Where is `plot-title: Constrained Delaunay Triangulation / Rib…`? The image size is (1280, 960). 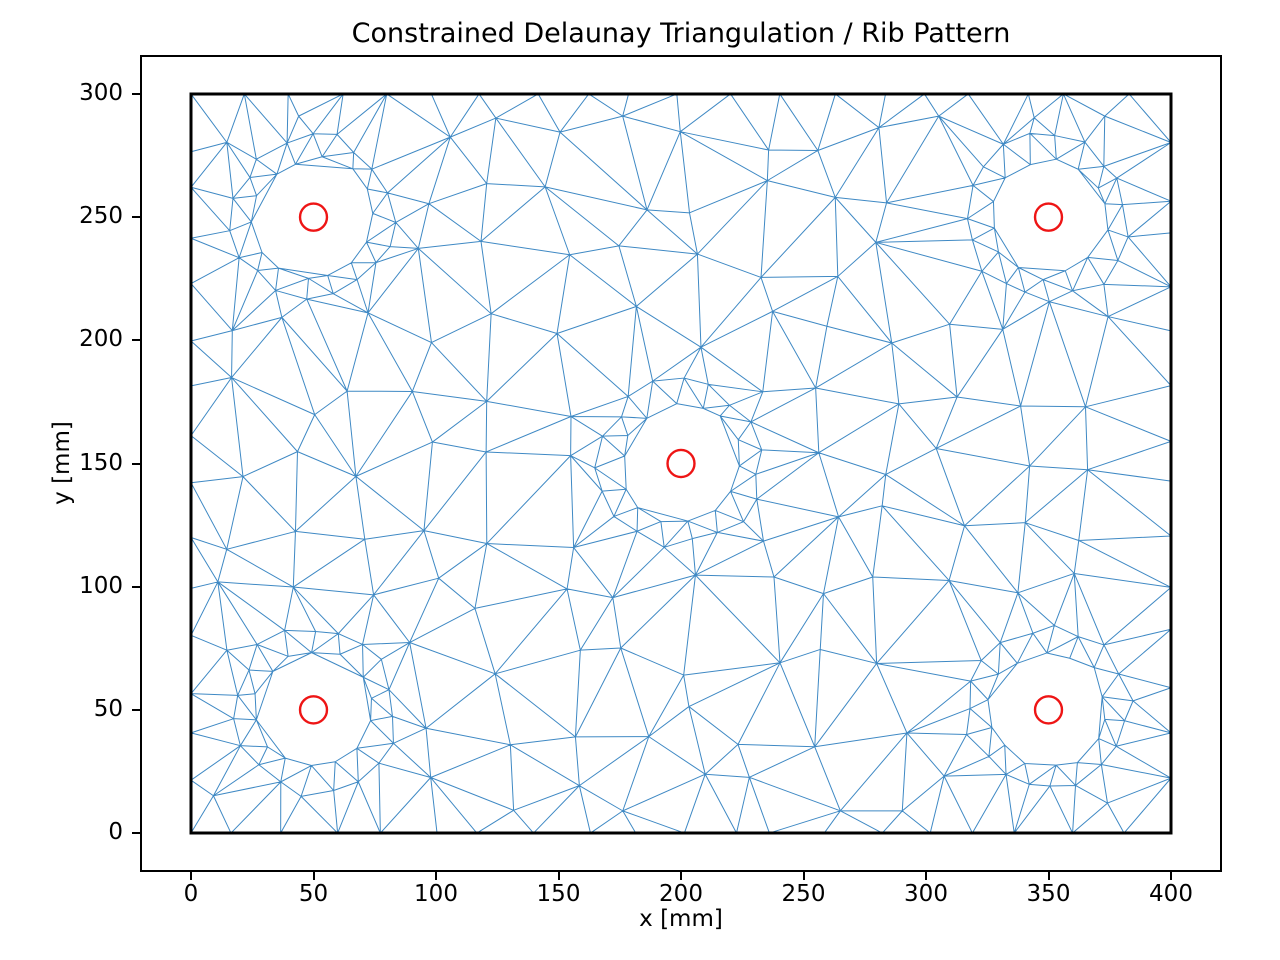
plot-title: Constrained Delaunay Triangulation / Rib… is located at coordinates (681, 33).